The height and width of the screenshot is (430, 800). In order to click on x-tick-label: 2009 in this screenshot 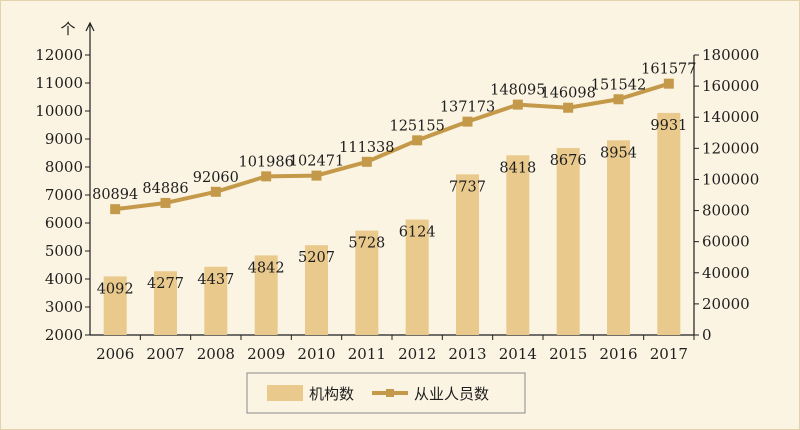, I will do `click(266, 354)`.